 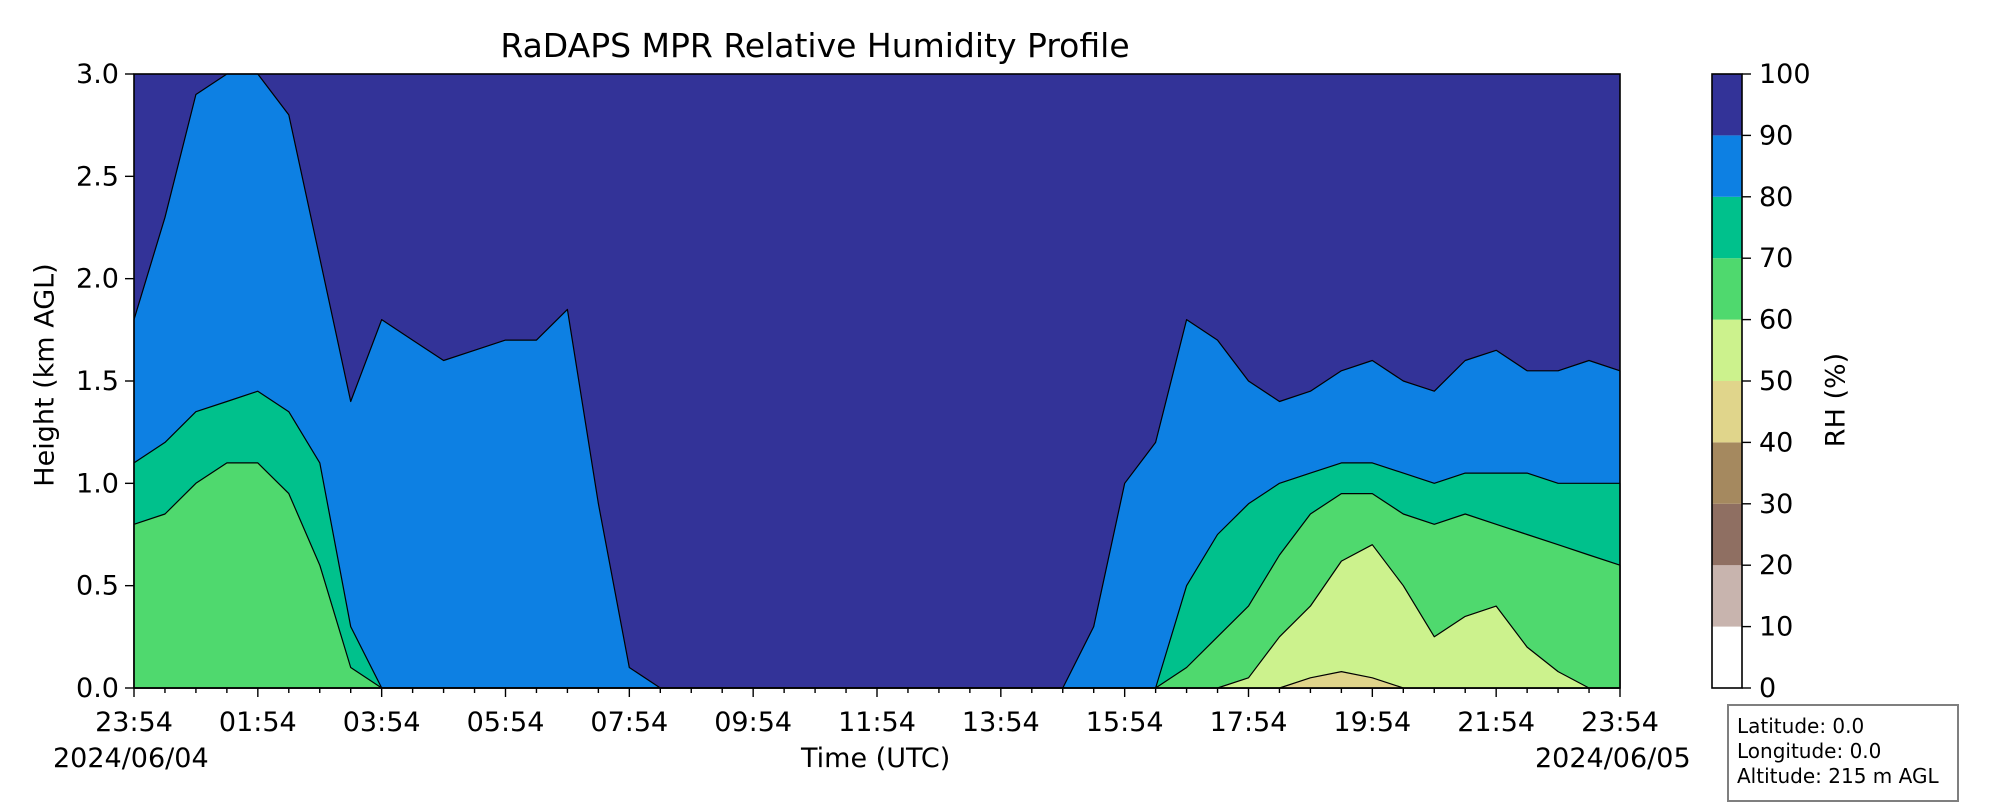 I want to click on colorbar-tick-label: 70, so click(x=1776, y=258).